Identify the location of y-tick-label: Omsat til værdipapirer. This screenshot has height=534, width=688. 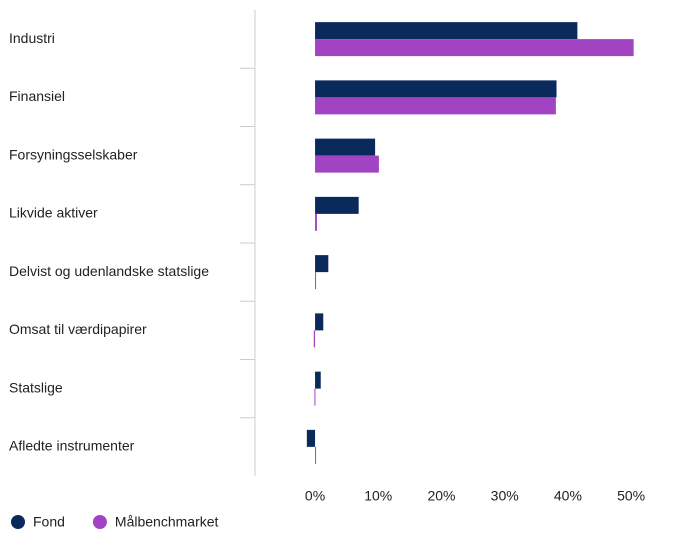
(78, 329).